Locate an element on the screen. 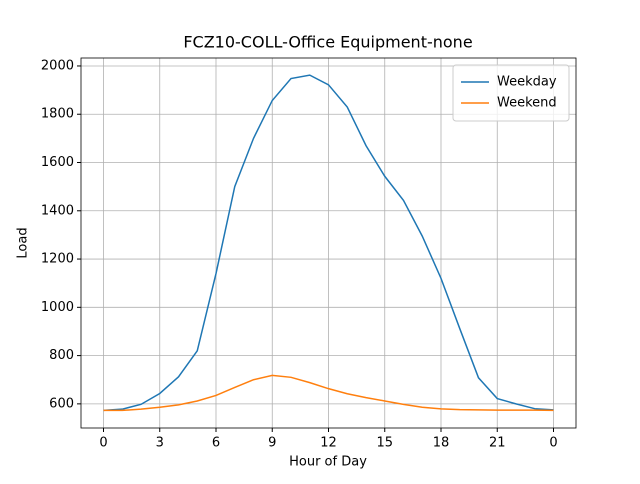 The width and height of the screenshot is (640, 484). y-tick-label: 1800 is located at coordinates (57, 114).